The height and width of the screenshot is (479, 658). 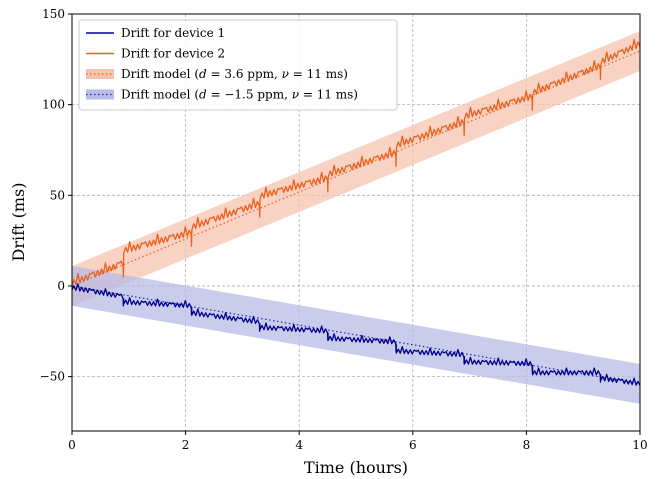 I want to click on legend-label: Drift model (d = −1.5 ppm, ν = 11 ms), so click(x=239, y=95).